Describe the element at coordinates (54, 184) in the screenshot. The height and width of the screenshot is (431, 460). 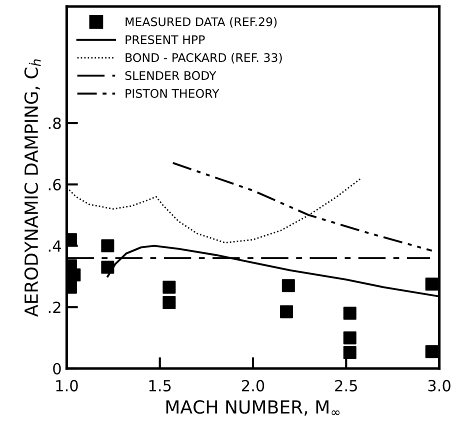
I see `y-tick-label: .6` at that location.